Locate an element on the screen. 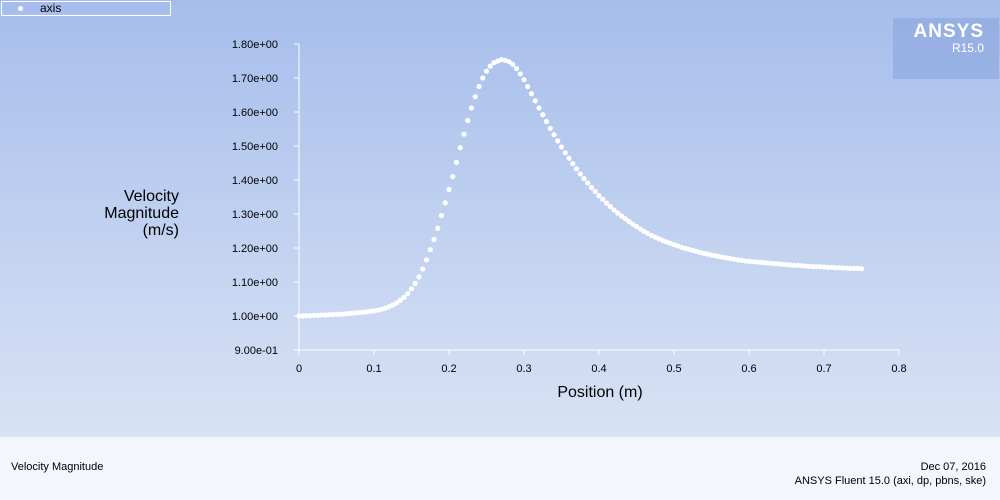 The height and width of the screenshot is (500, 1000). y-tick-label: 9.00e-01 is located at coordinates (256, 351).